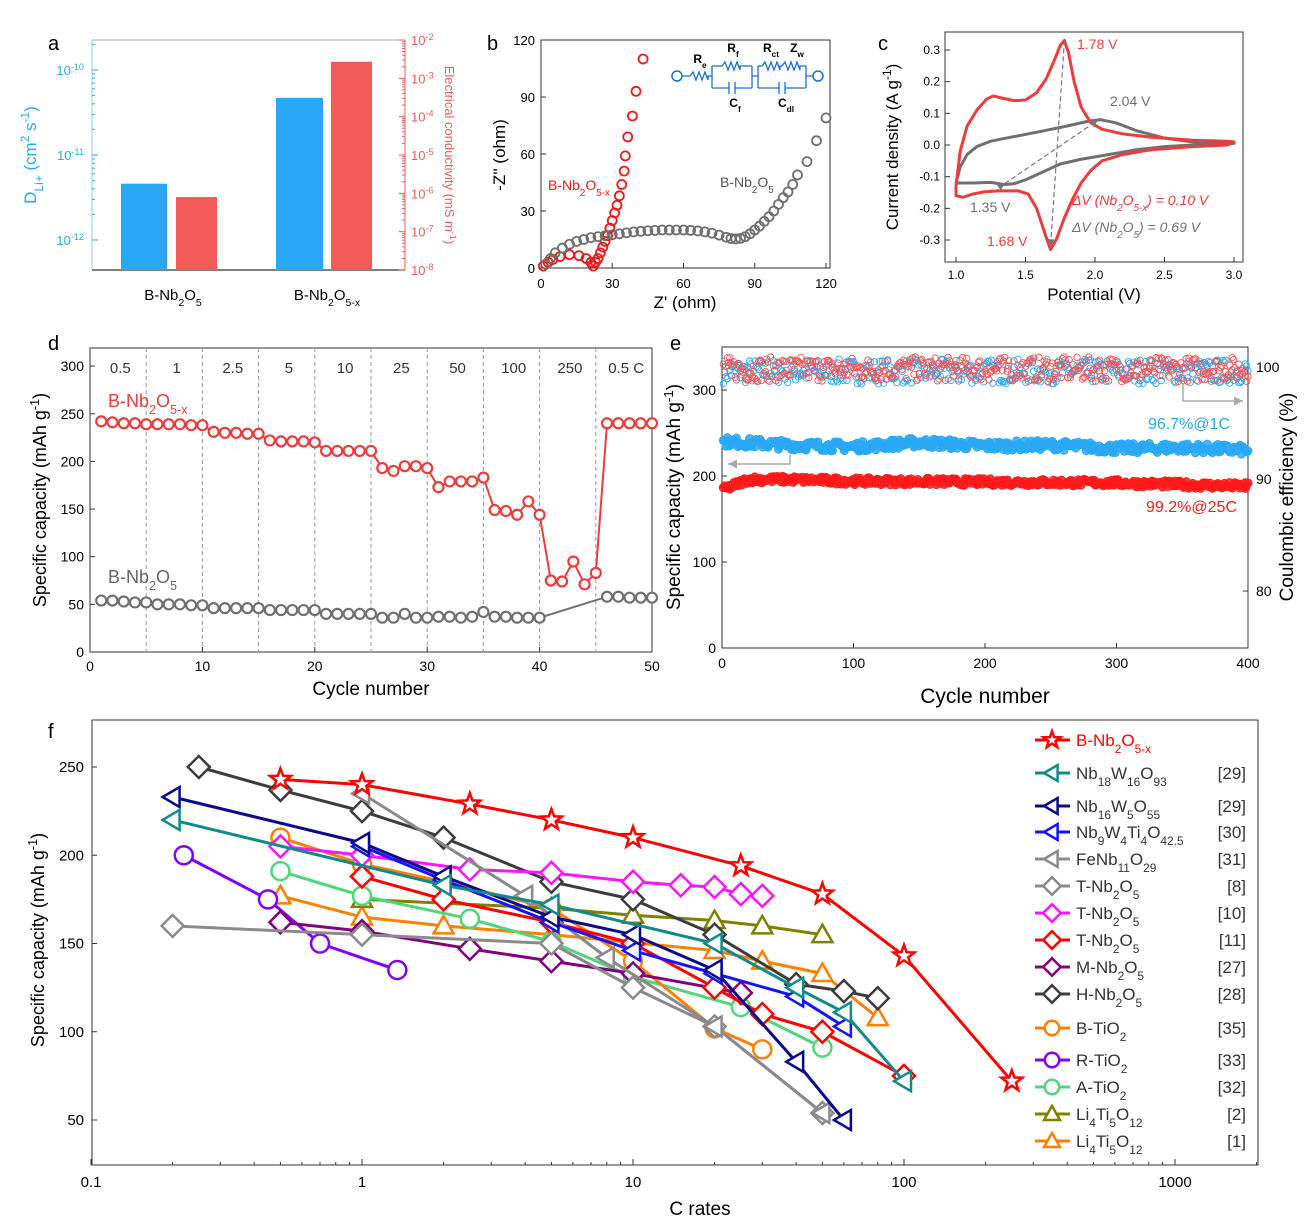  I want to click on circuit-label: Rct, so click(771, 50).